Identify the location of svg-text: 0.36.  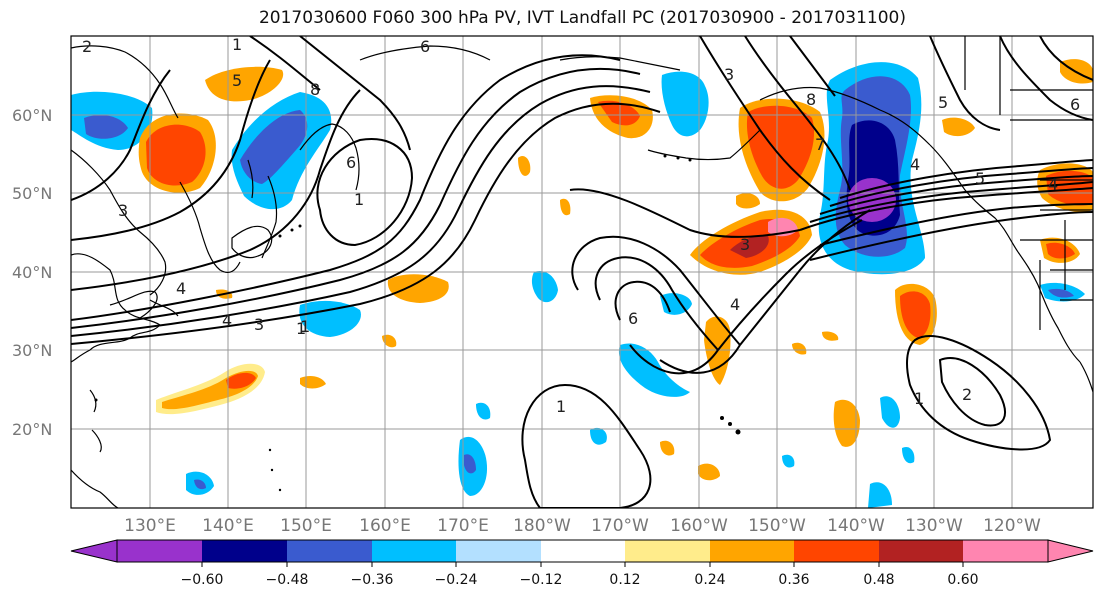
(793, 580).